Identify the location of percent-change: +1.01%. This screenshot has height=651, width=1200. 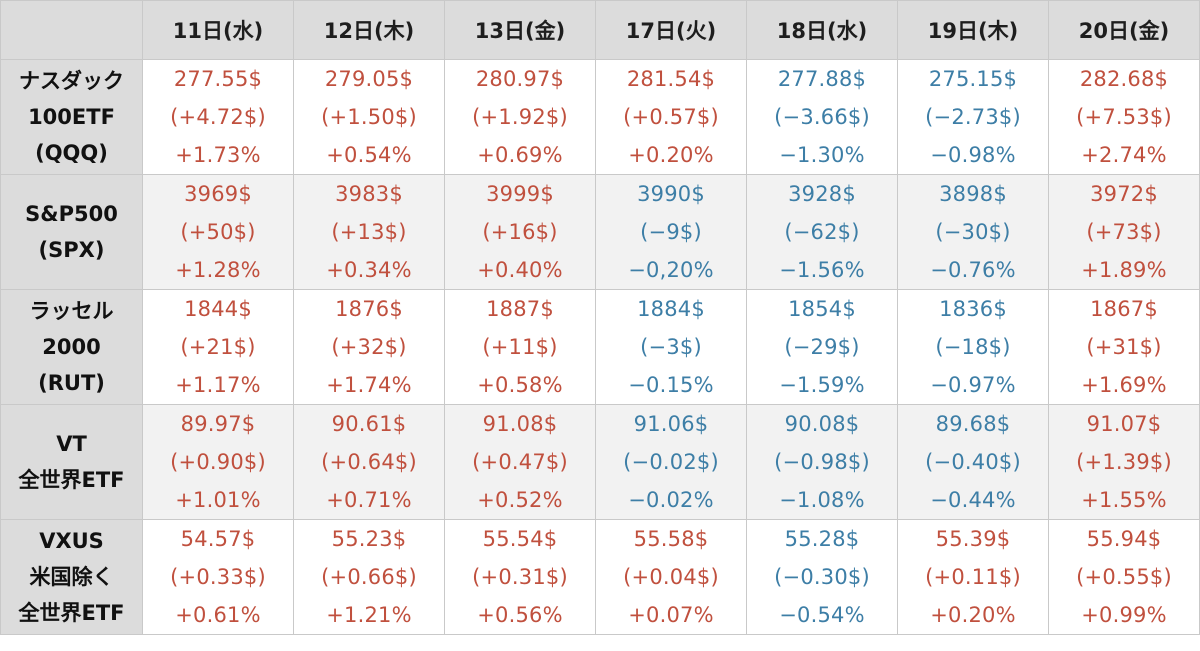
(218, 500).